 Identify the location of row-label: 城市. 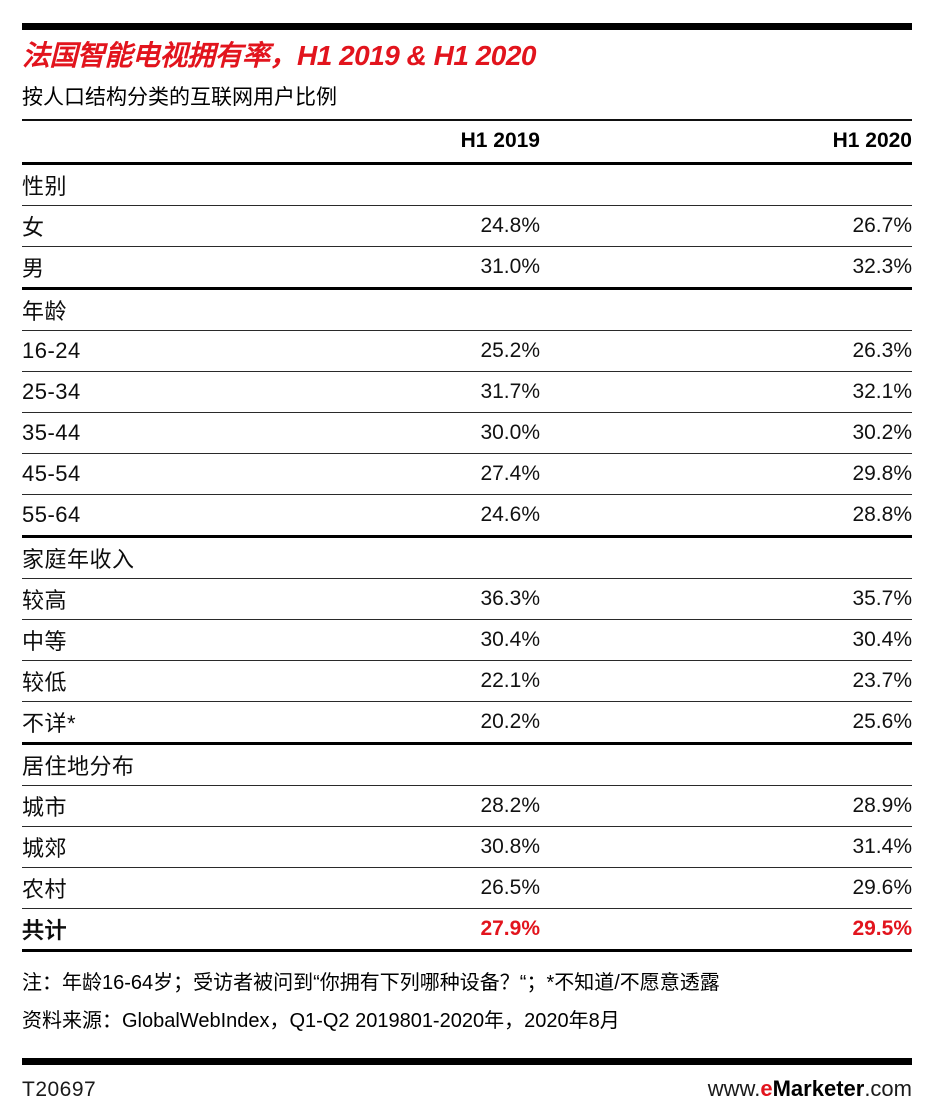
(45, 807).